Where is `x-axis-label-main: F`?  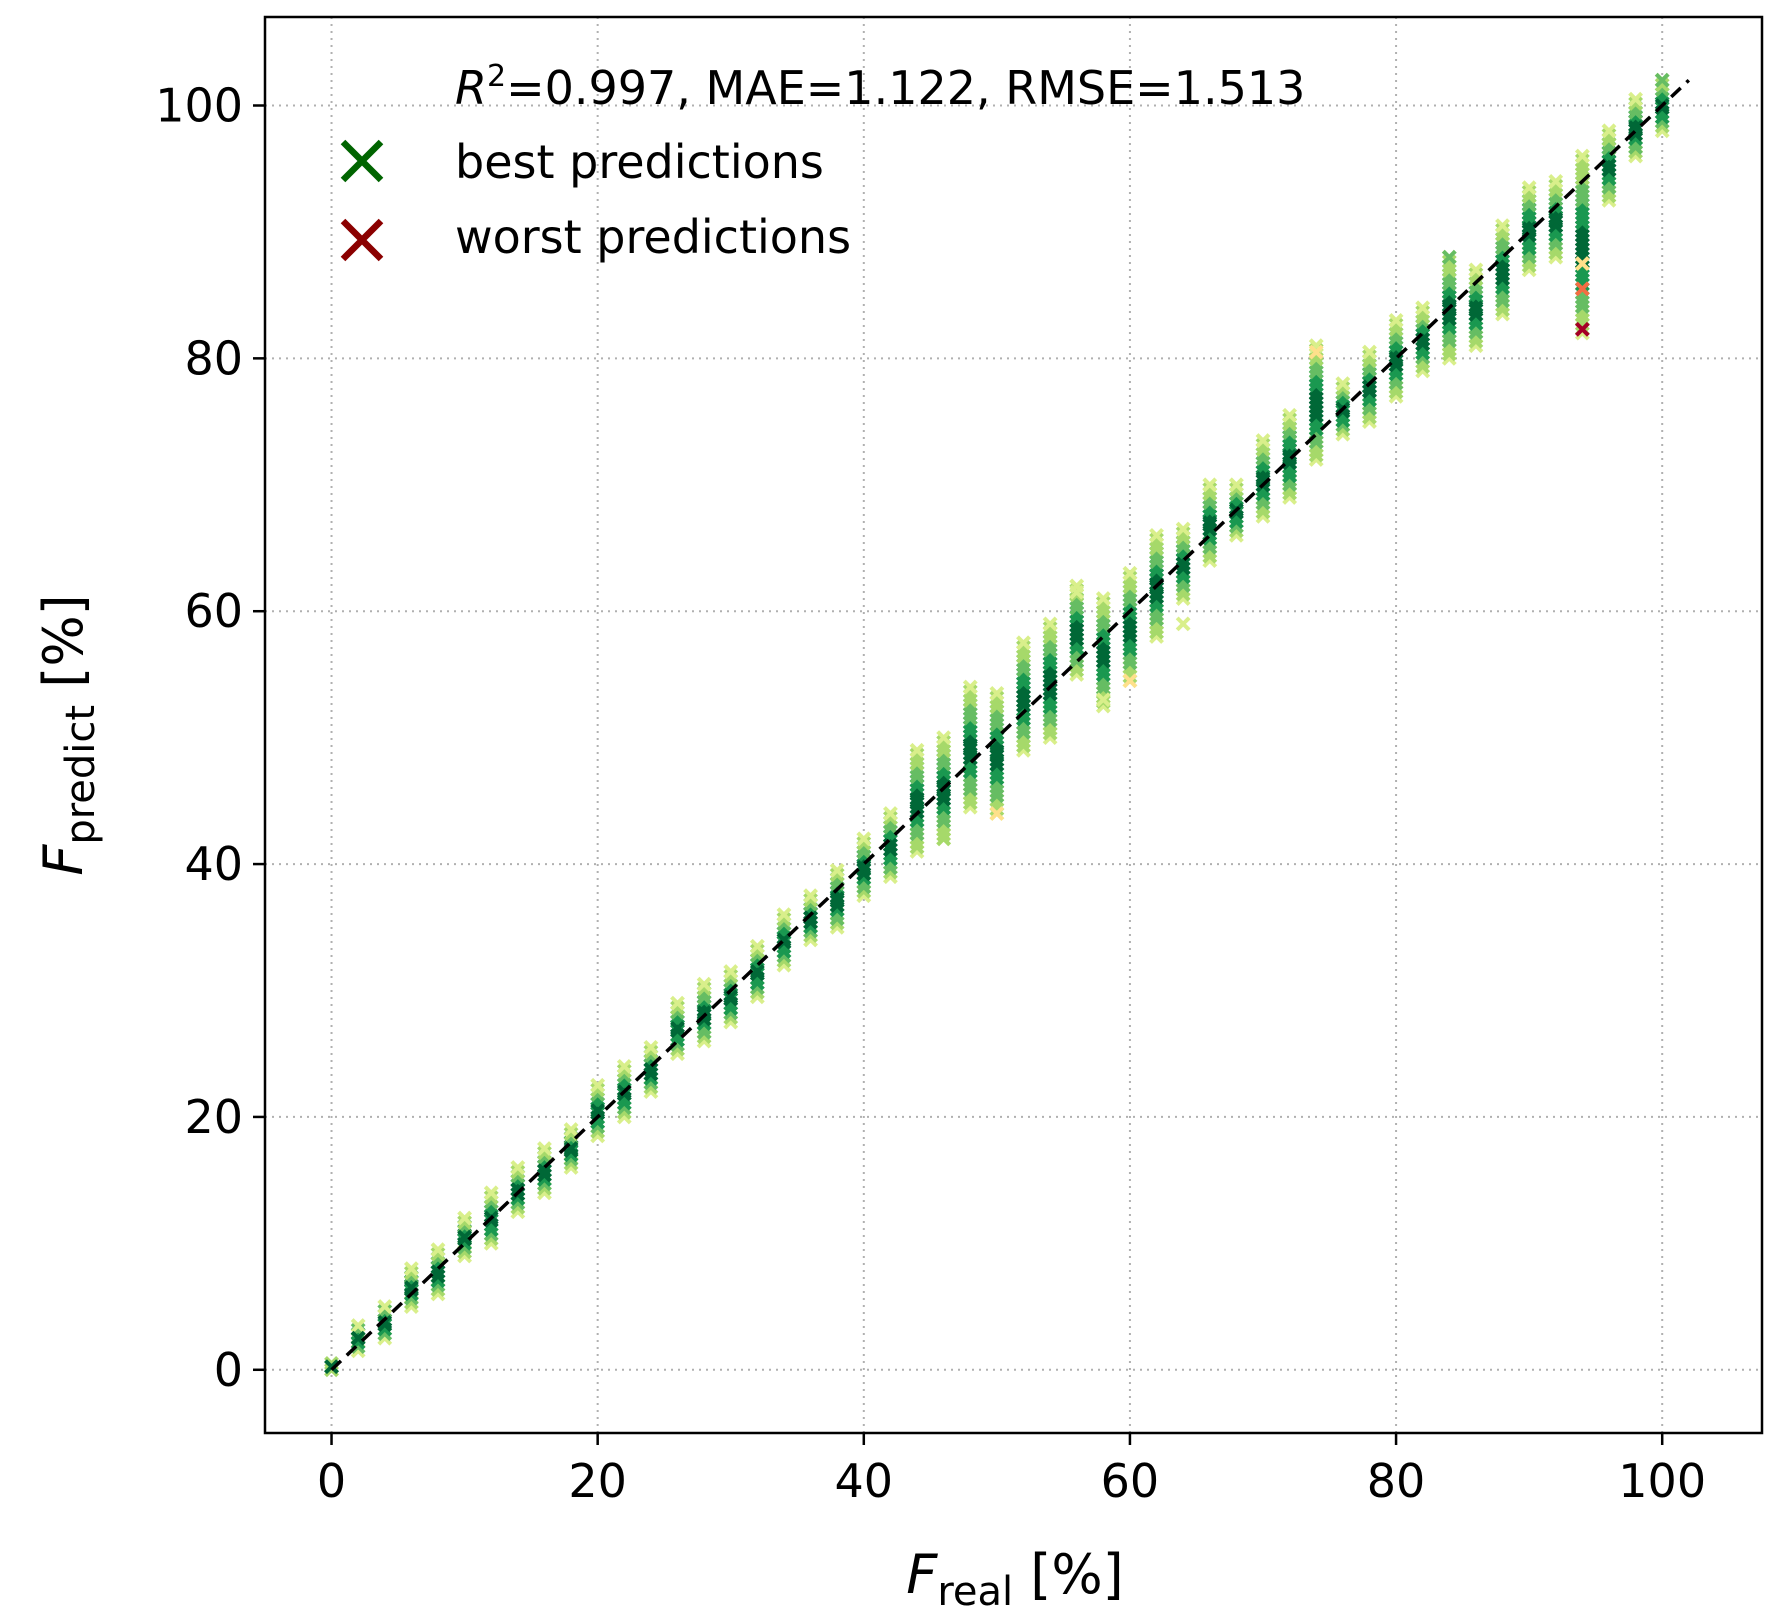 x-axis-label-main: F is located at coordinates (922, 1574).